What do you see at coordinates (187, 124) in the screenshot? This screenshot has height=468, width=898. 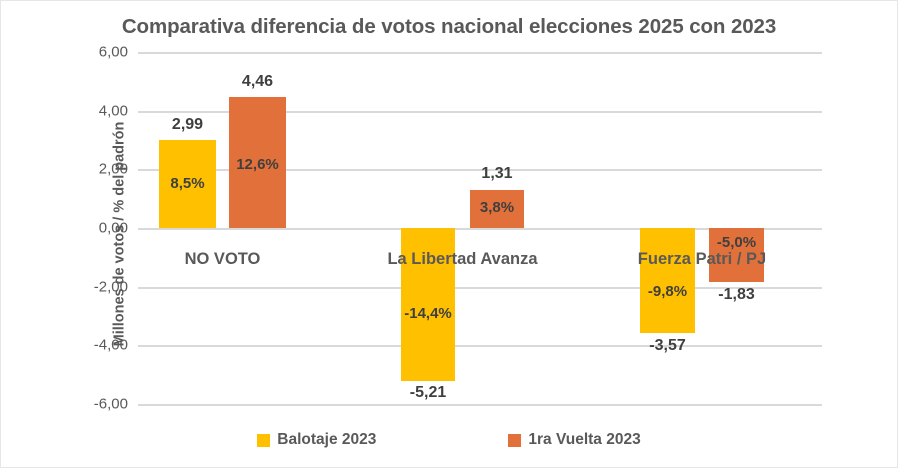 I see `bar-value-label: 2,99` at bounding box center [187, 124].